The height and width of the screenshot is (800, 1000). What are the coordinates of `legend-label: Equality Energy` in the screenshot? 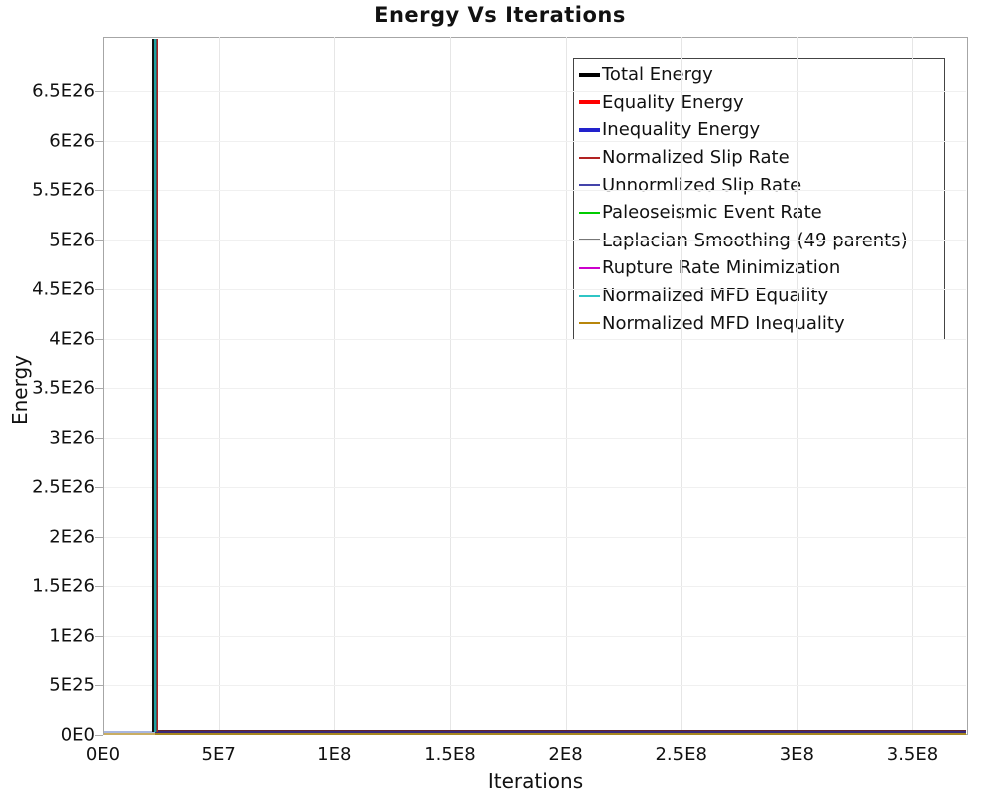 It's located at (673, 102).